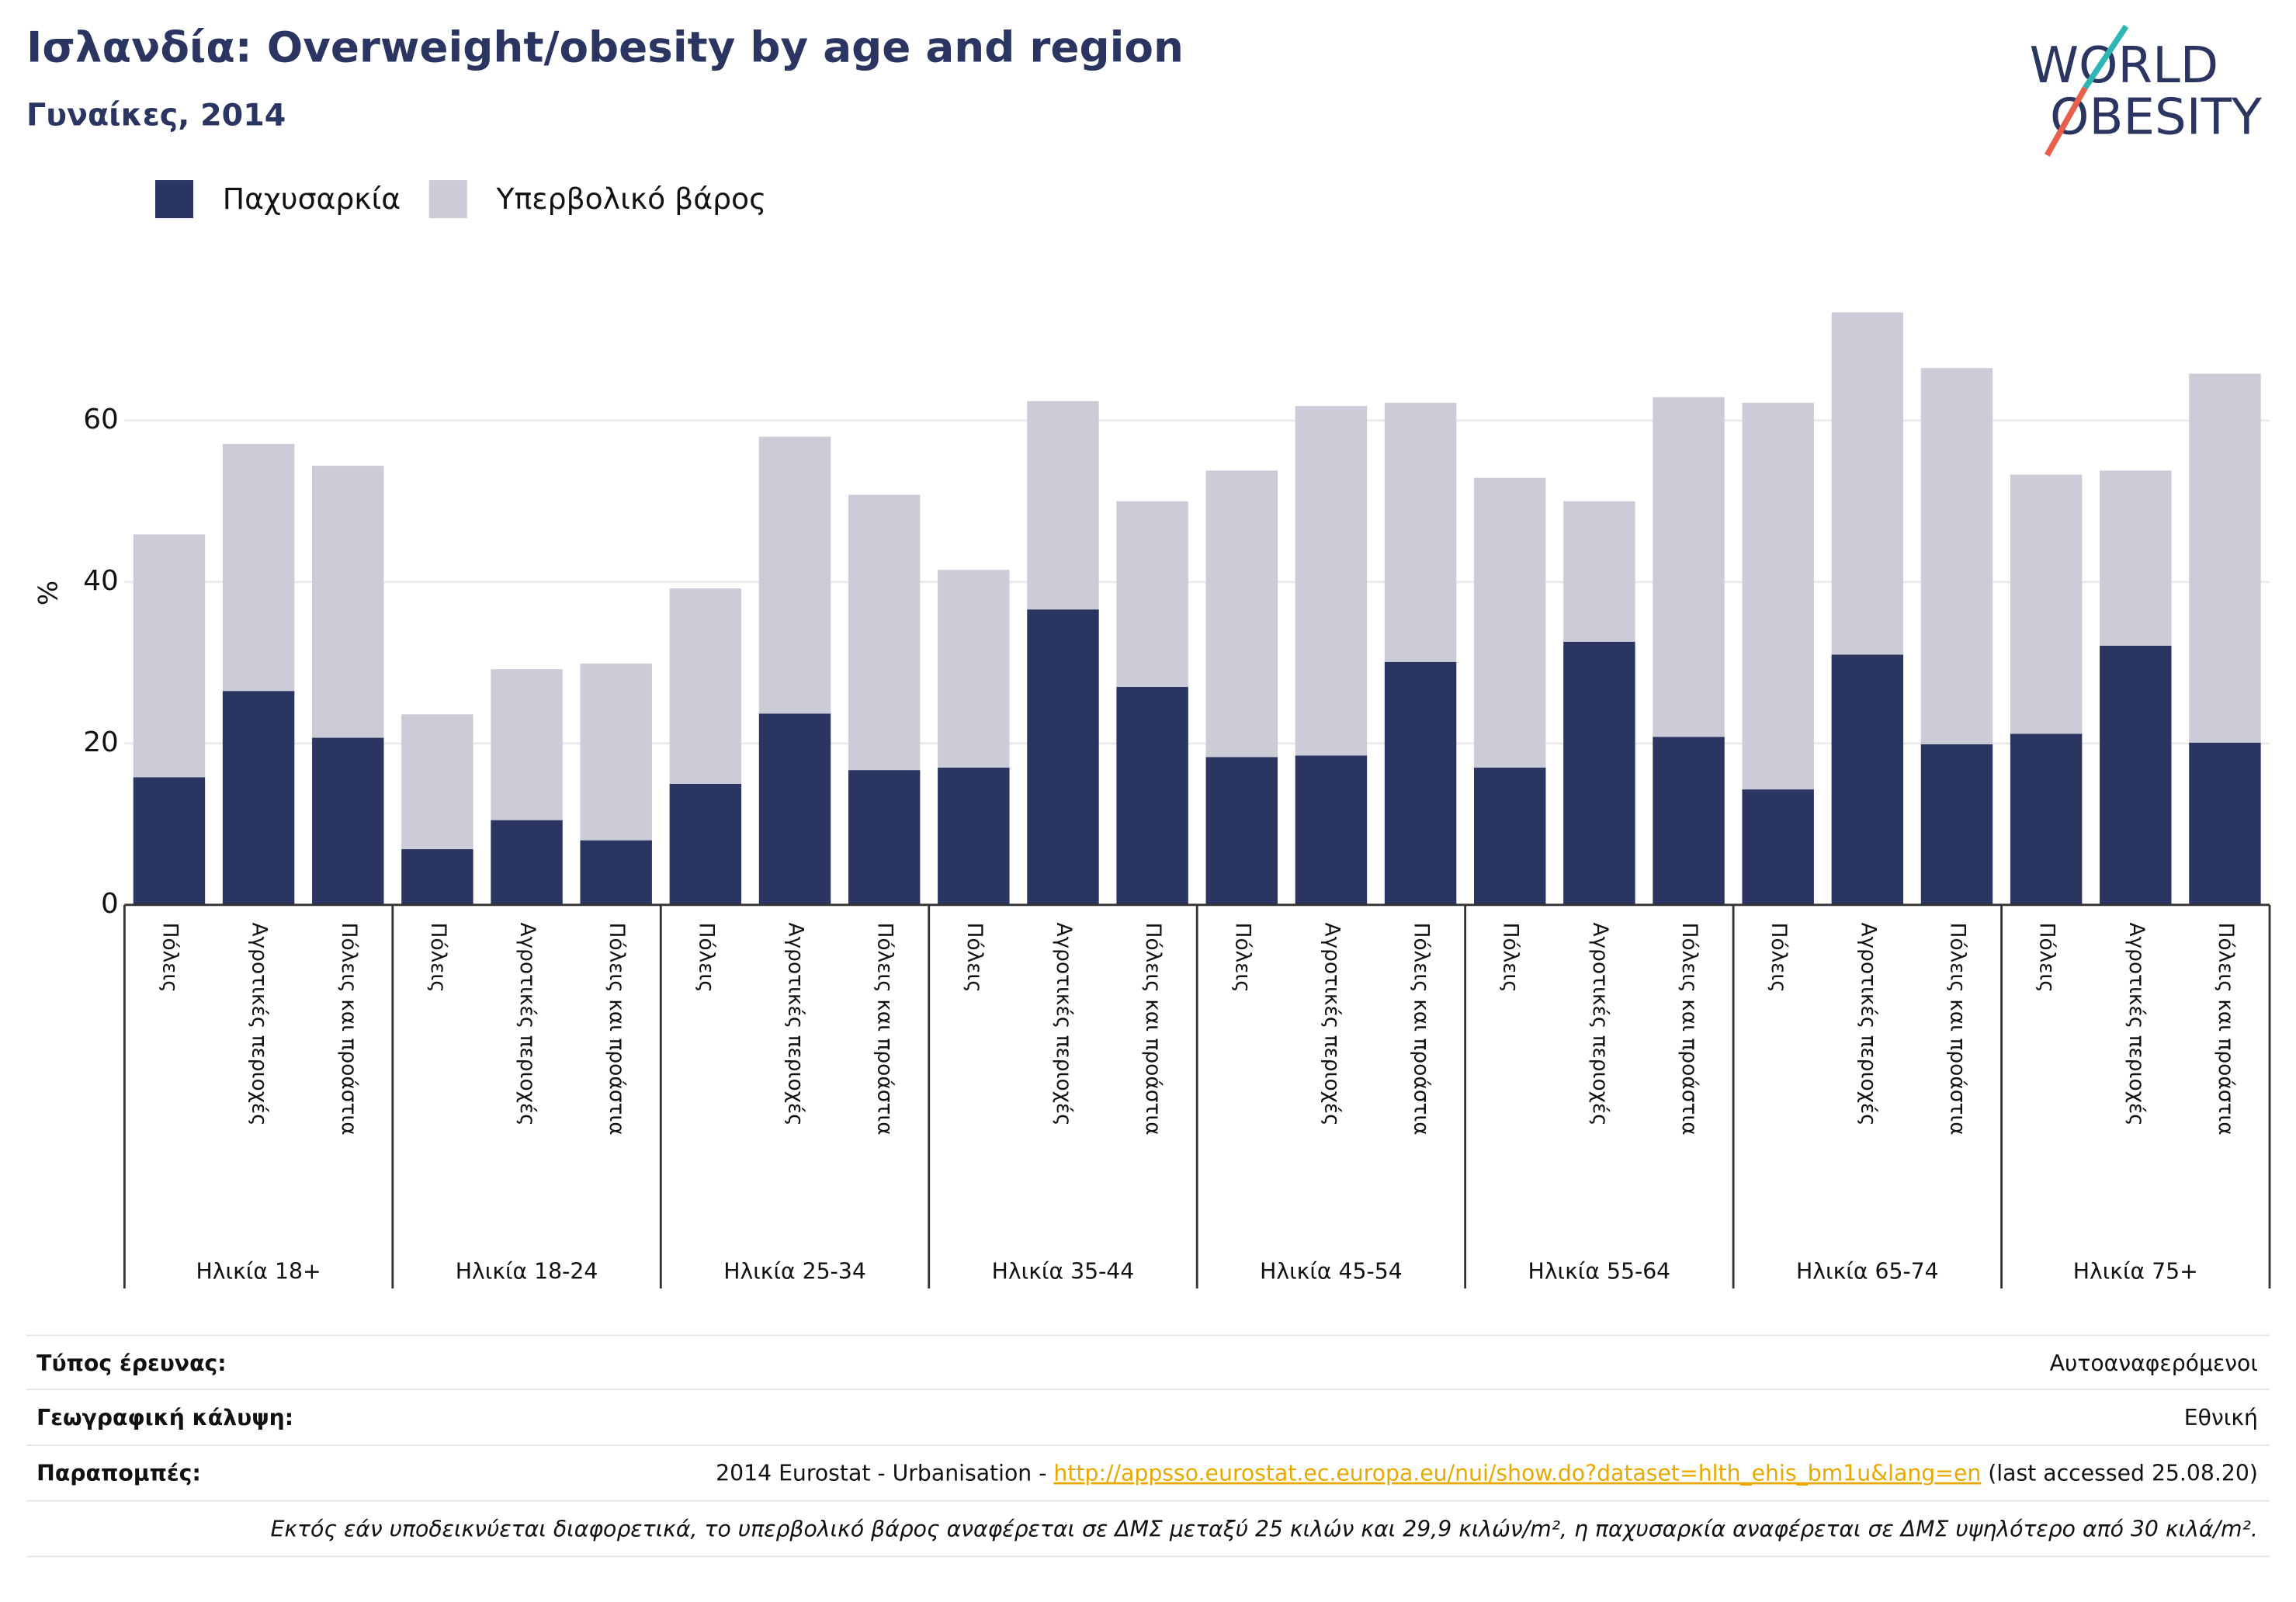 This screenshot has height=1602, width=2296. What do you see at coordinates (1867, 1271) in the screenshot?
I see `group-label: Ηλικία 65-74` at bounding box center [1867, 1271].